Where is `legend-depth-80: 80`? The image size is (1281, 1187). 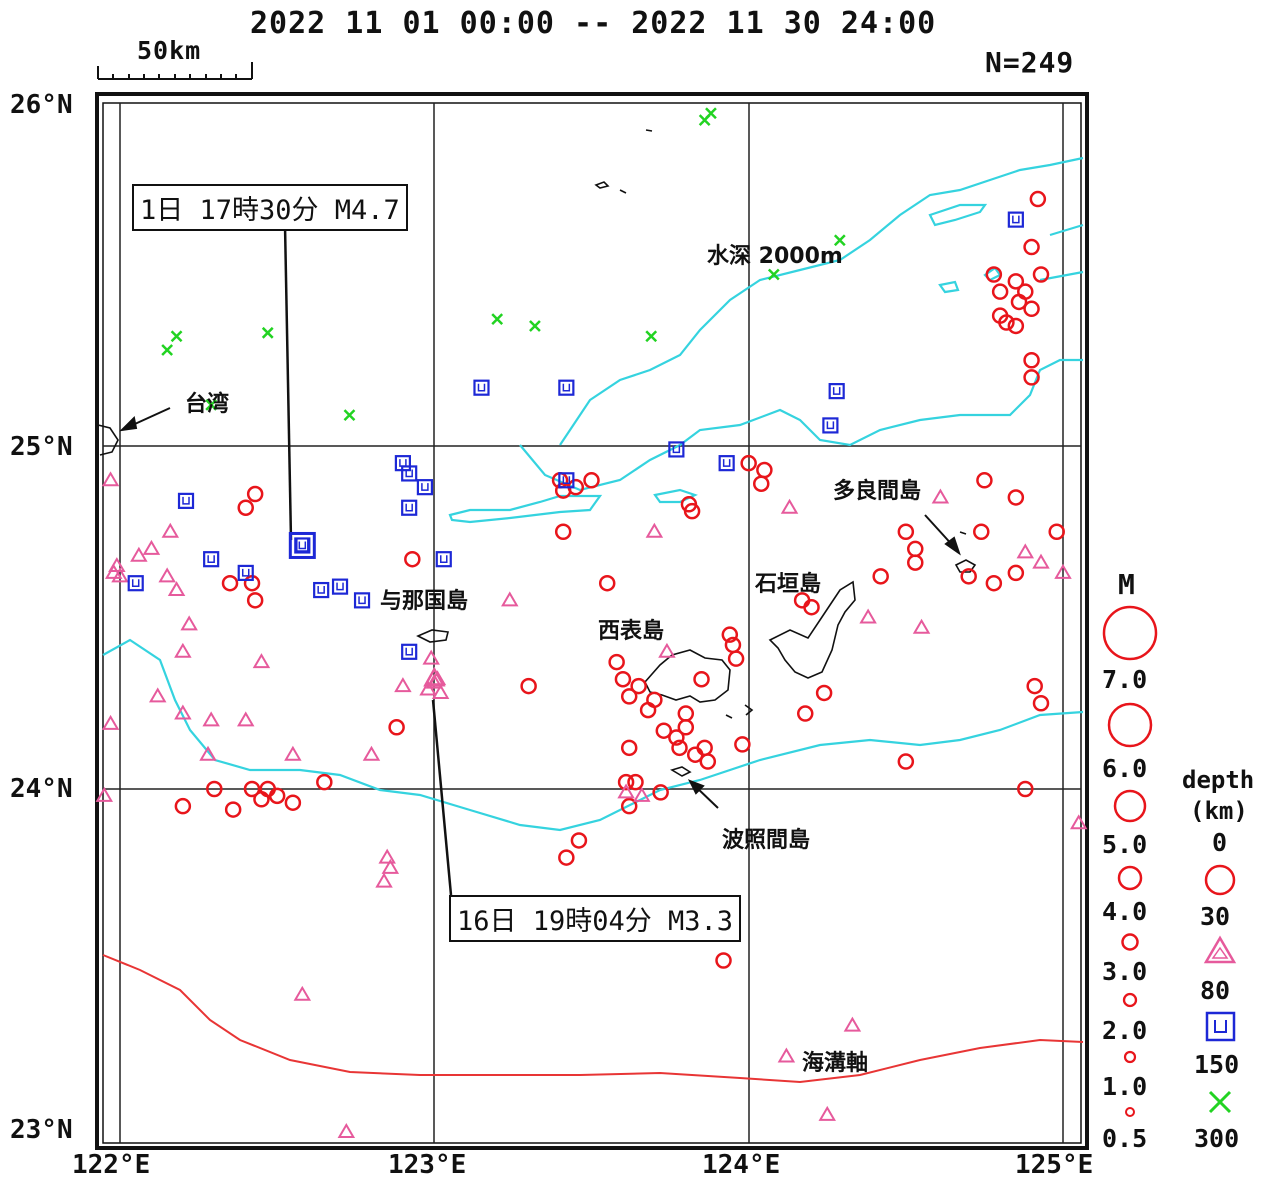
legend-depth-80: 80 is located at coordinates (1215, 990).